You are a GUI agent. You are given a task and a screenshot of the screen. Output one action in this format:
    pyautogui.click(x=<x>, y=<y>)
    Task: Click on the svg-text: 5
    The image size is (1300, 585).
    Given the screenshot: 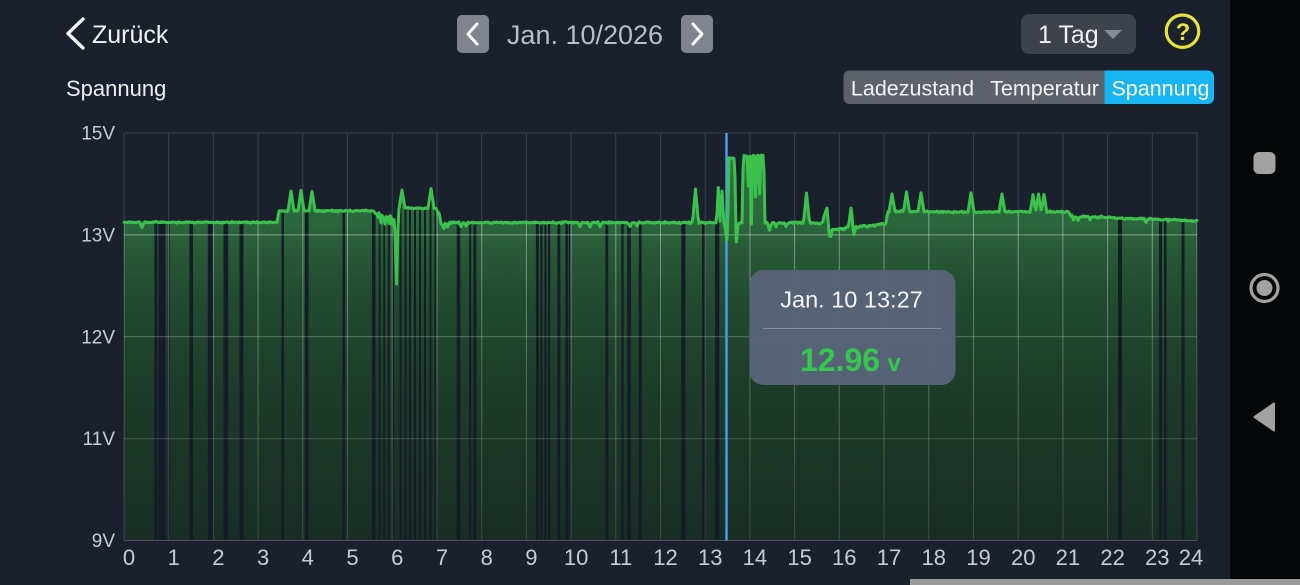 What is the action you would take?
    pyautogui.click(x=352, y=557)
    